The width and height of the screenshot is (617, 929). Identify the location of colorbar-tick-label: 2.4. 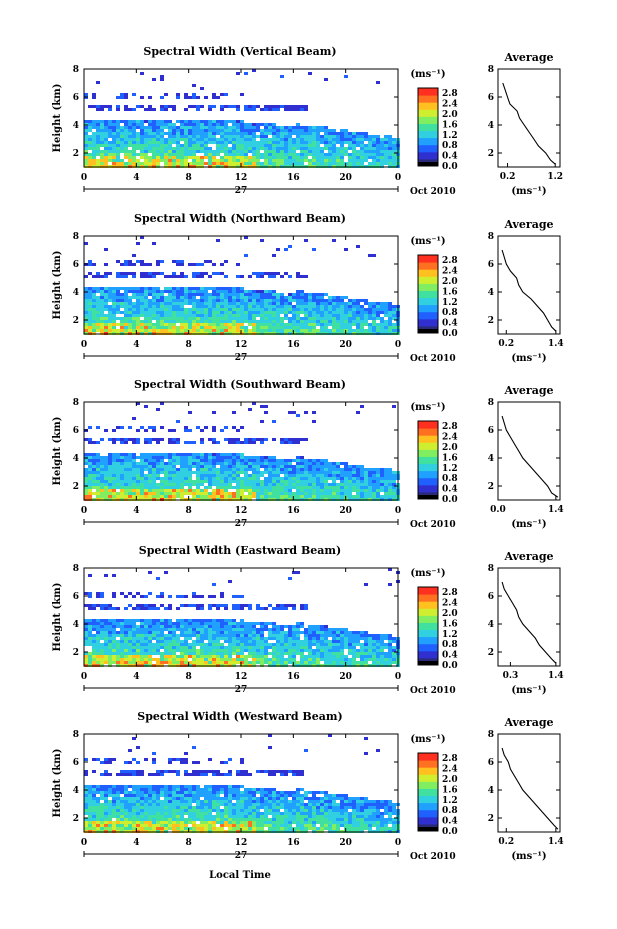
(450, 272).